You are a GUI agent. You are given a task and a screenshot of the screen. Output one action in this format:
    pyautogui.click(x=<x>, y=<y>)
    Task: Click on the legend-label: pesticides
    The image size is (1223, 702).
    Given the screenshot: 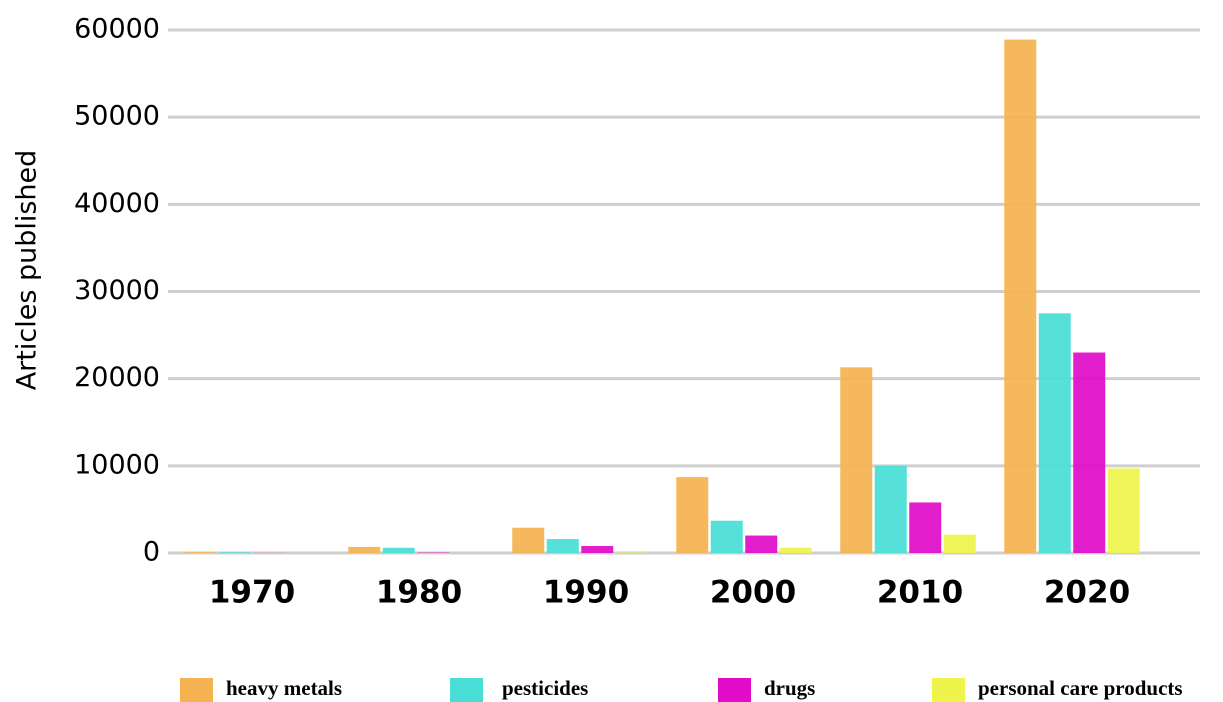 What is the action you would take?
    pyautogui.click(x=545, y=688)
    